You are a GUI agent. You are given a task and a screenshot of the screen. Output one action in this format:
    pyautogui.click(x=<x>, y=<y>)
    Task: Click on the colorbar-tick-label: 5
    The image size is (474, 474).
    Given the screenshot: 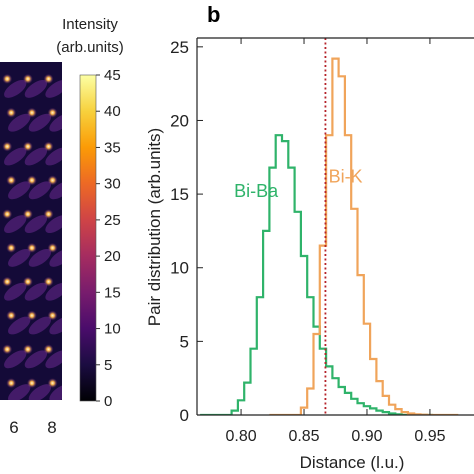 What is the action you would take?
    pyautogui.click(x=108, y=365)
    